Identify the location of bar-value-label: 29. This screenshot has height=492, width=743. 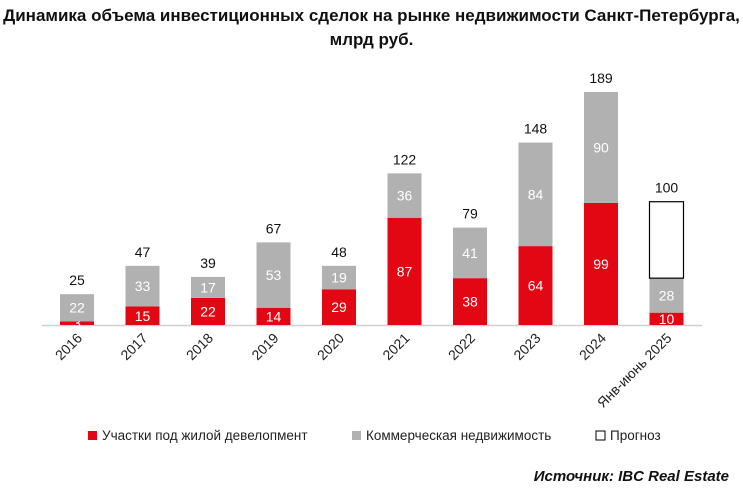
(339, 307).